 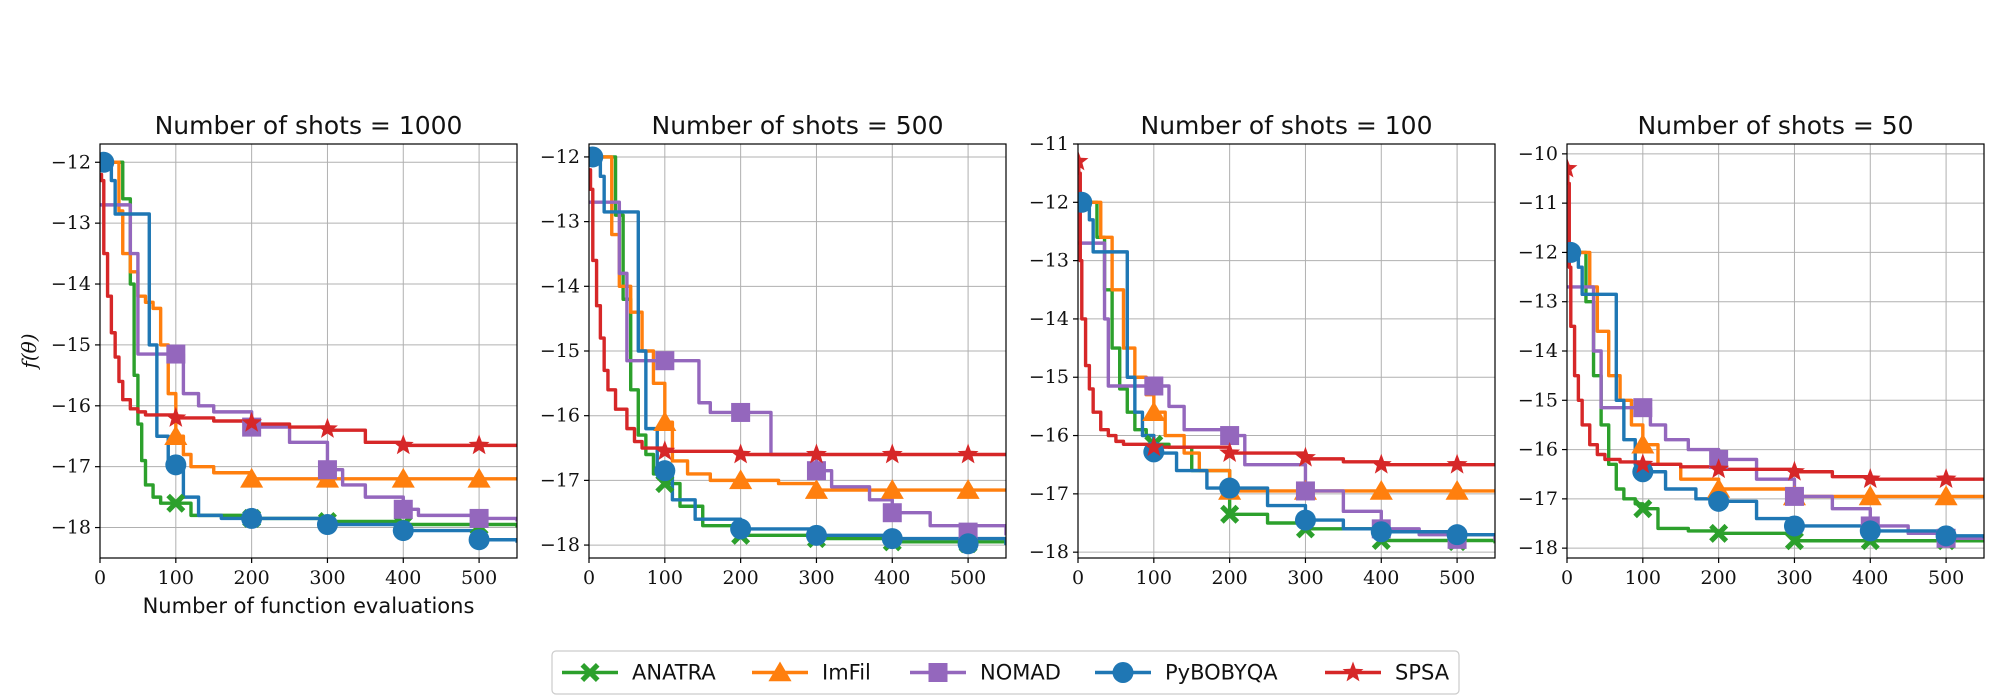 What do you see at coordinates (308, 351) in the screenshot?
I see `plot-area` at bounding box center [308, 351].